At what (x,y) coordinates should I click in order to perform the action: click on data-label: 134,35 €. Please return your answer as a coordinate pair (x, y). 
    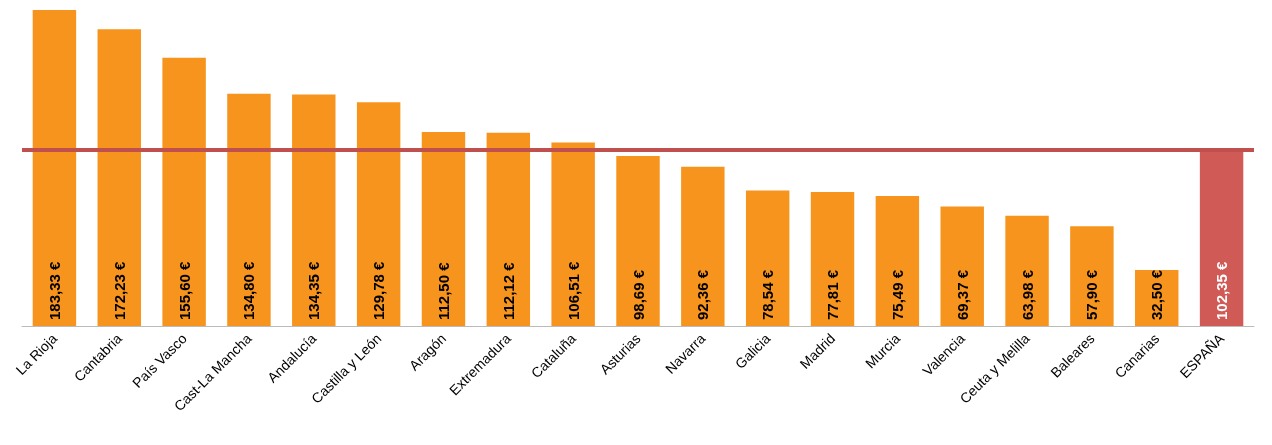
    Looking at the image, I should click on (314, 290).